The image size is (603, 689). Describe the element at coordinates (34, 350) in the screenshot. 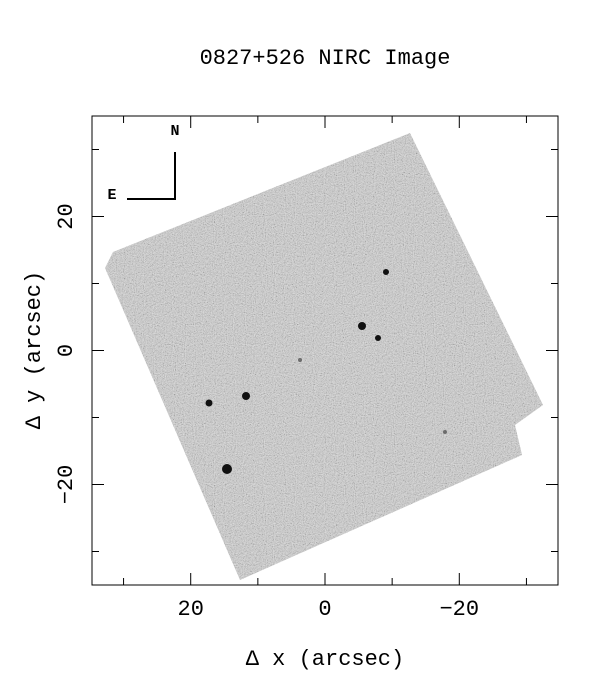

I see `y-axis-label: Δ y (arcsec)` at that location.